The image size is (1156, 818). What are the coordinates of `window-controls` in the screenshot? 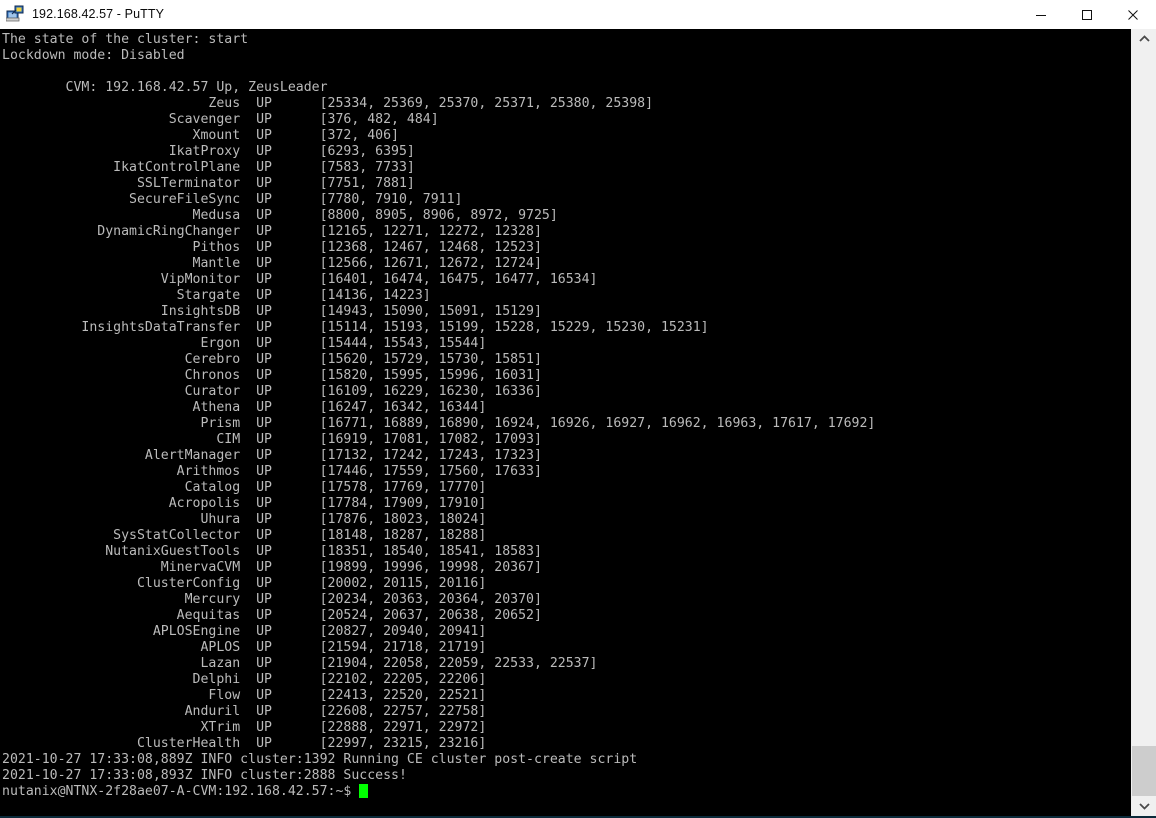 It's located at (1087, 14).